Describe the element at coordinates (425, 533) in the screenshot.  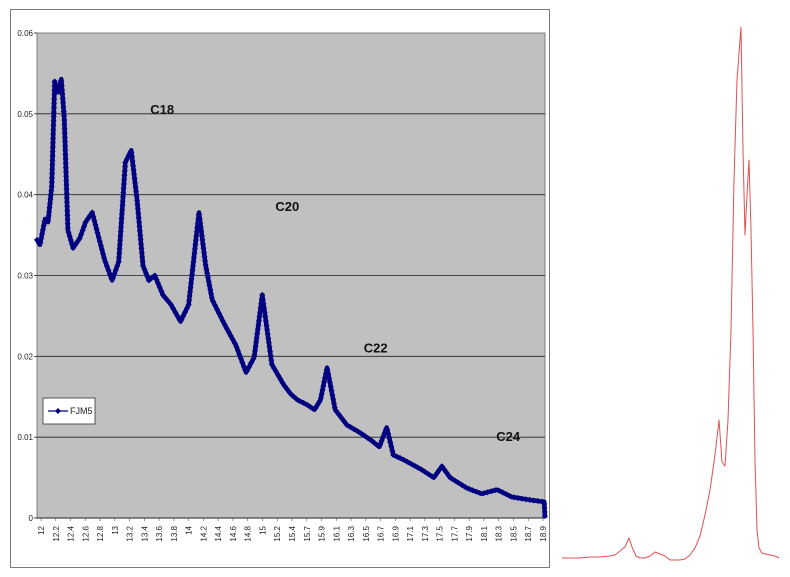
I see `x-tick-label: 17.3` at that location.